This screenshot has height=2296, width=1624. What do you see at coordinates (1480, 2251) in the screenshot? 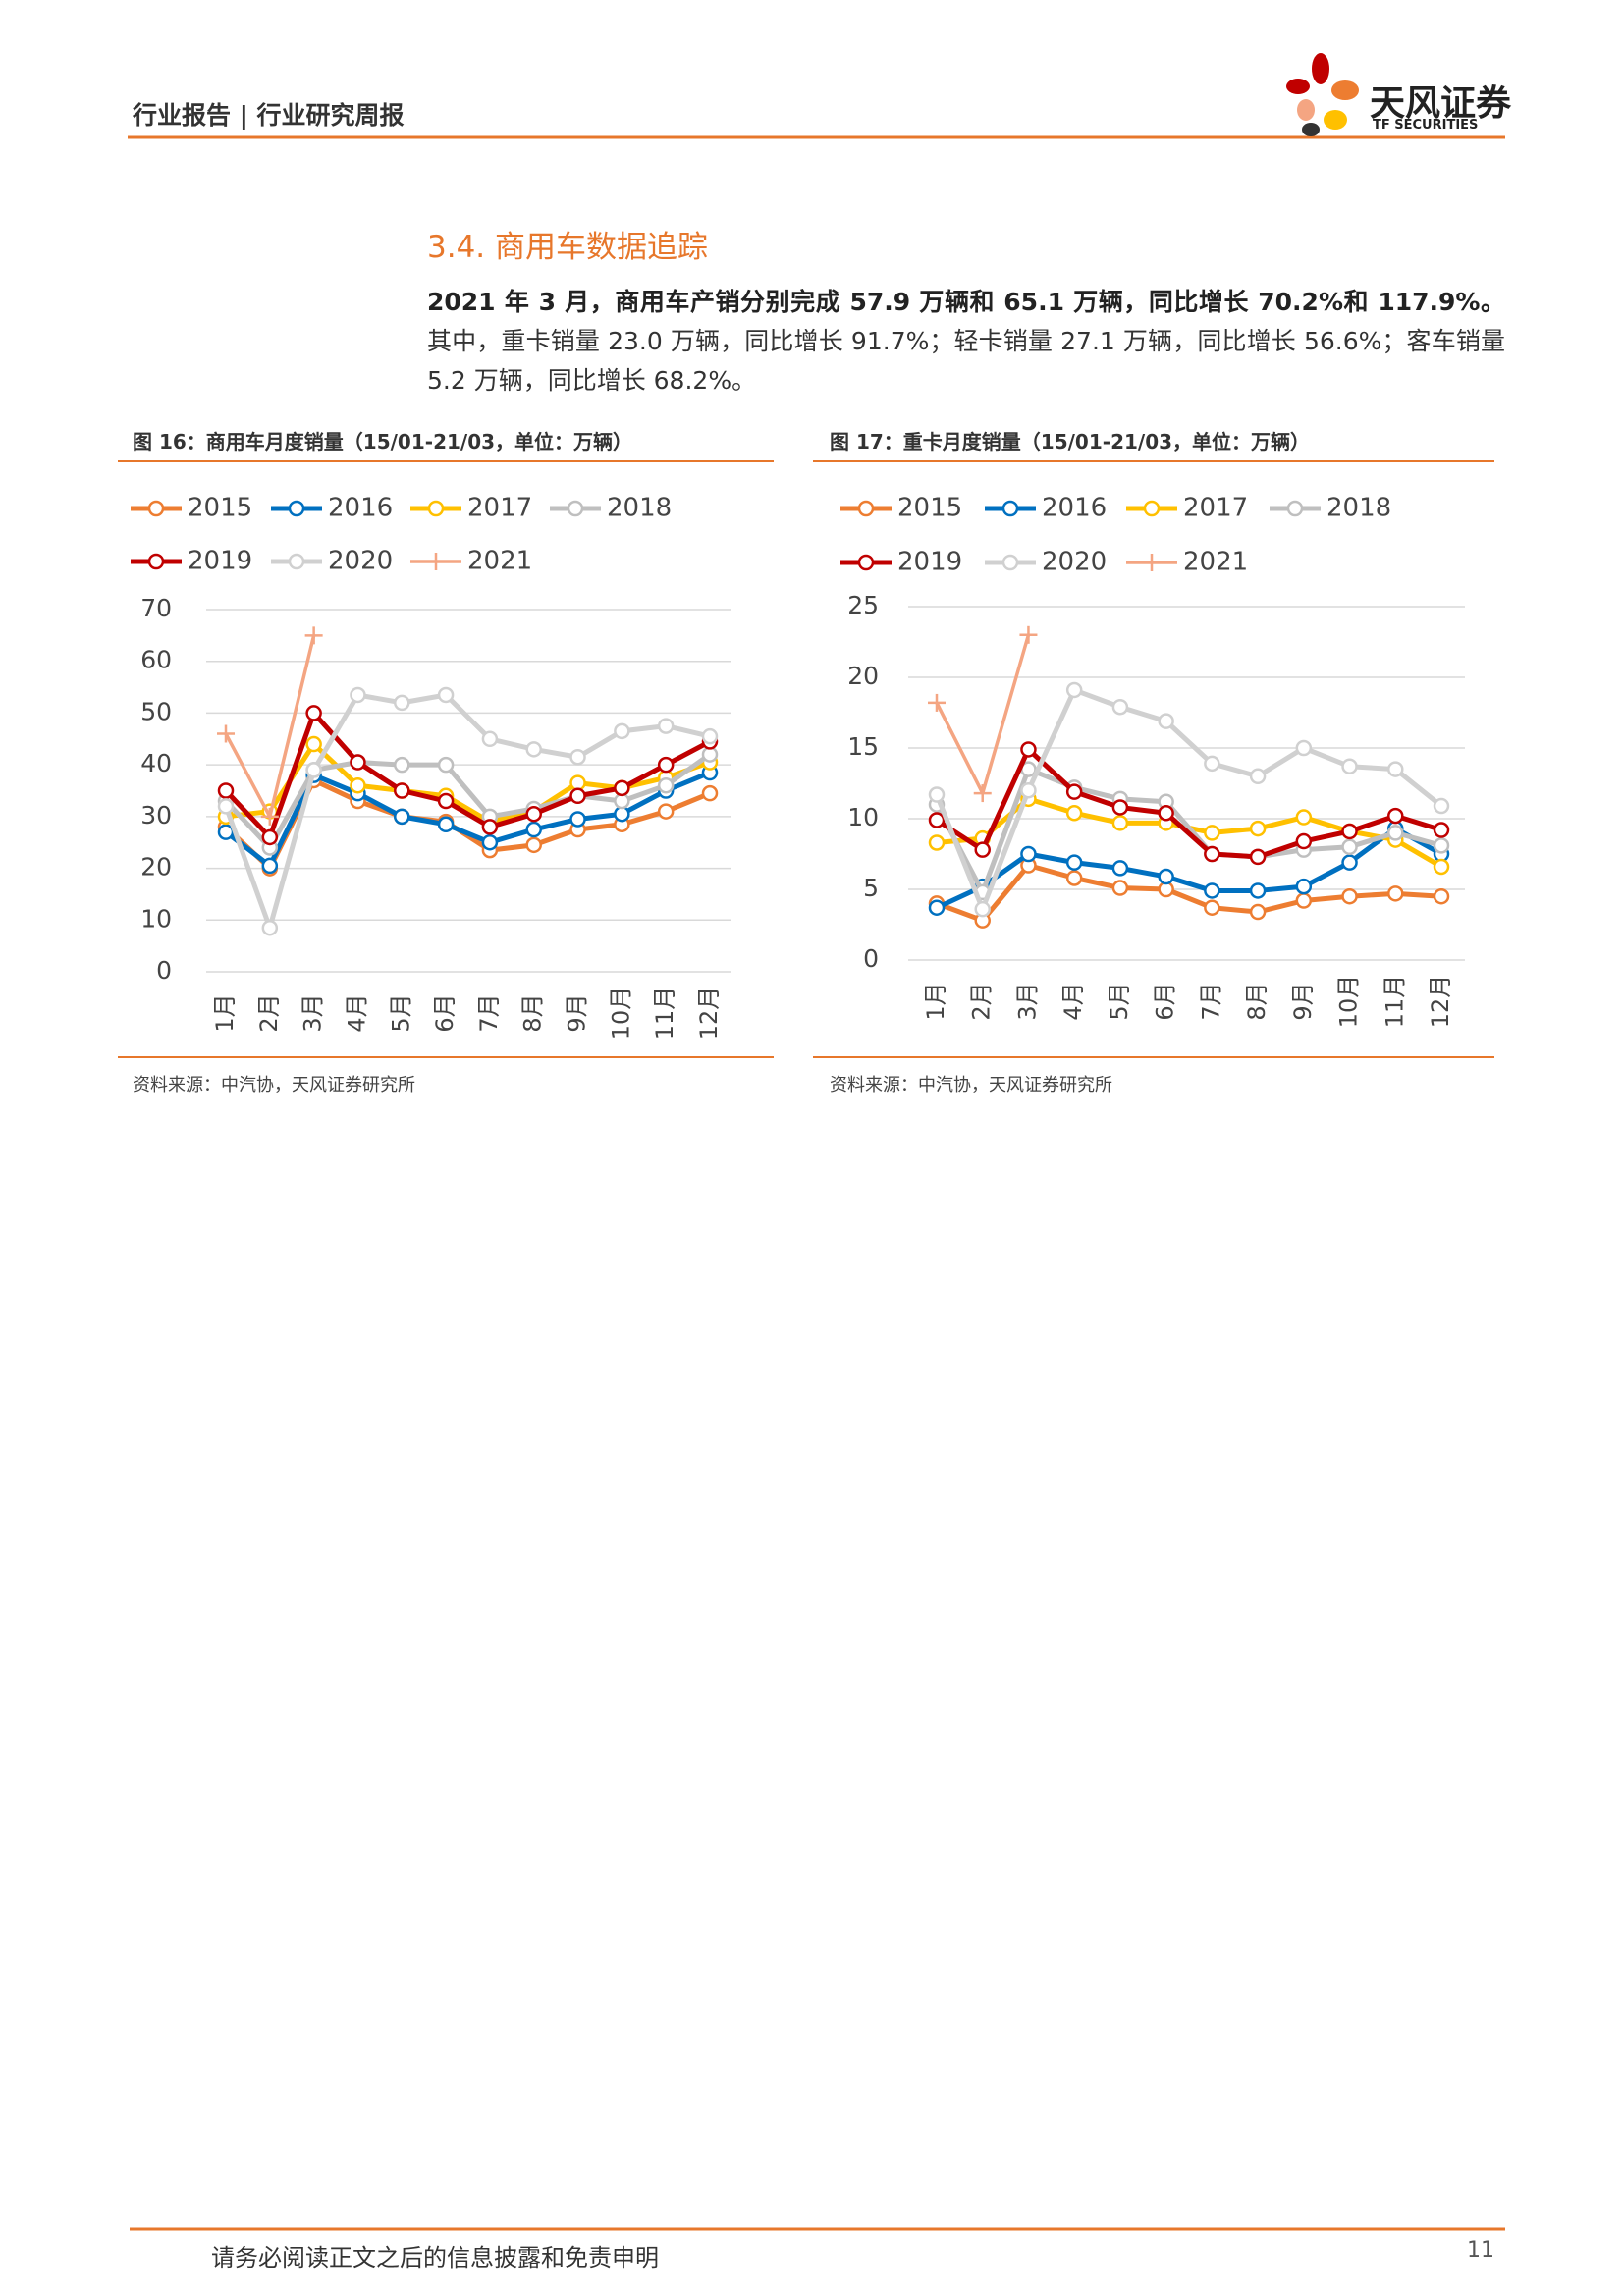
I see `page-number: 11` at bounding box center [1480, 2251].